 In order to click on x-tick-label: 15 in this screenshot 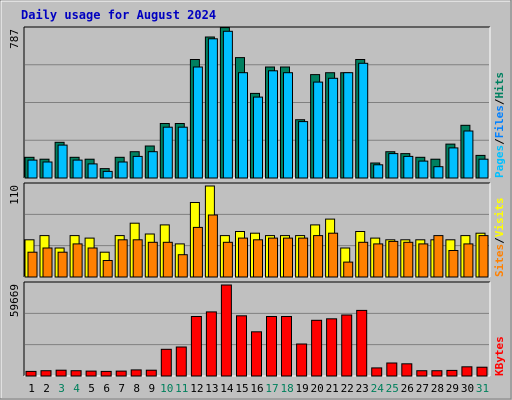, I will do `click(241, 388)`.